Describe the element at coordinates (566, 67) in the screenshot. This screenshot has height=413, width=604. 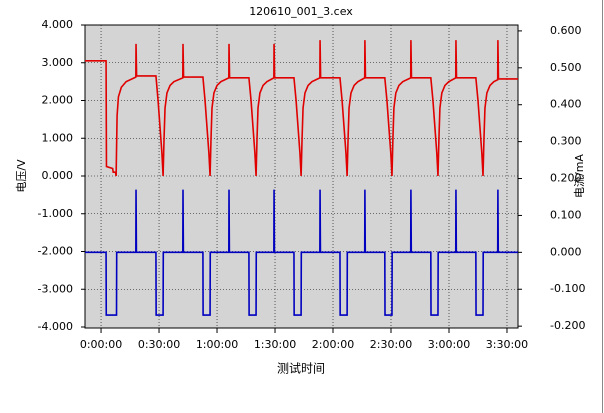
I see `y2-tick-label: 0.500` at that location.